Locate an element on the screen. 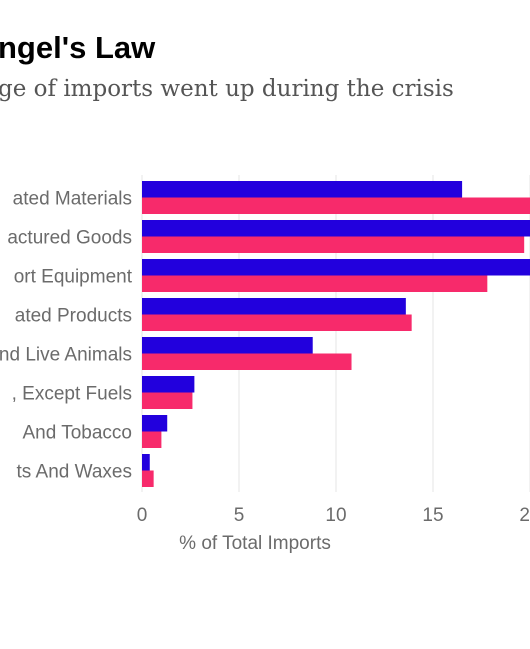  category-label: ort Equipment is located at coordinates (73, 277).